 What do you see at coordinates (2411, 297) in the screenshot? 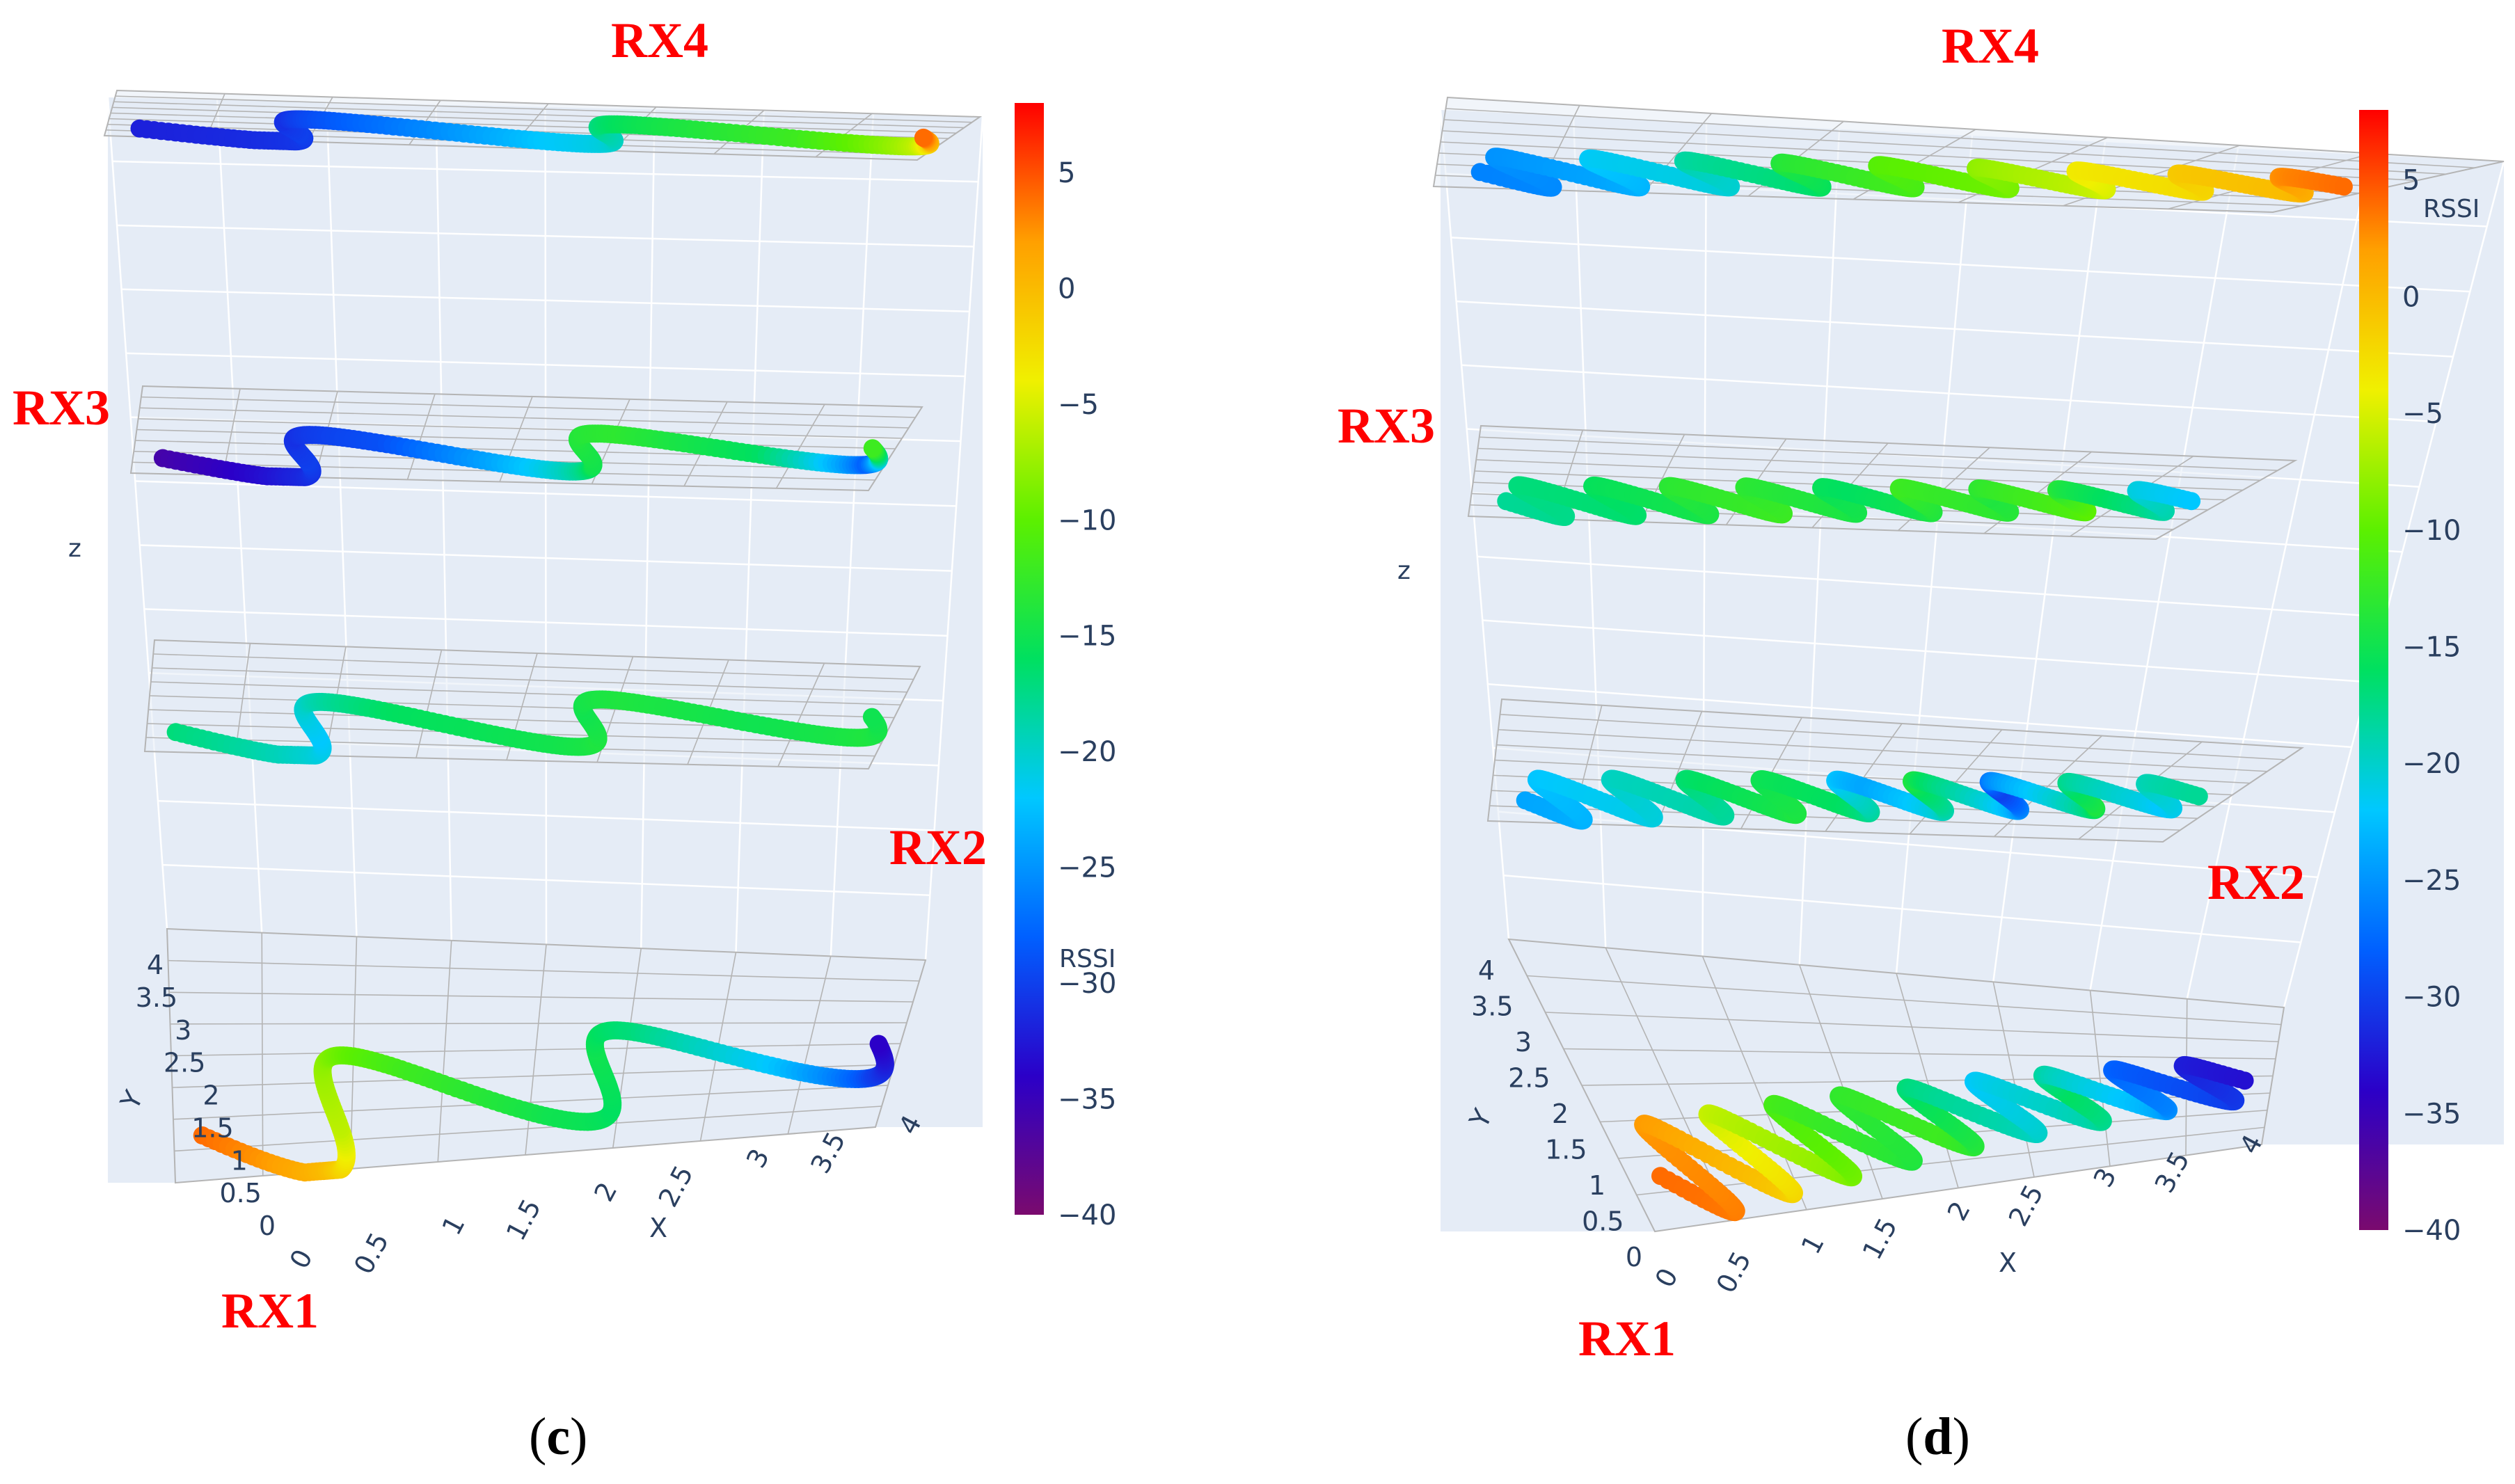
I see `colorbar-tick-label: 0` at bounding box center [2411, 297].